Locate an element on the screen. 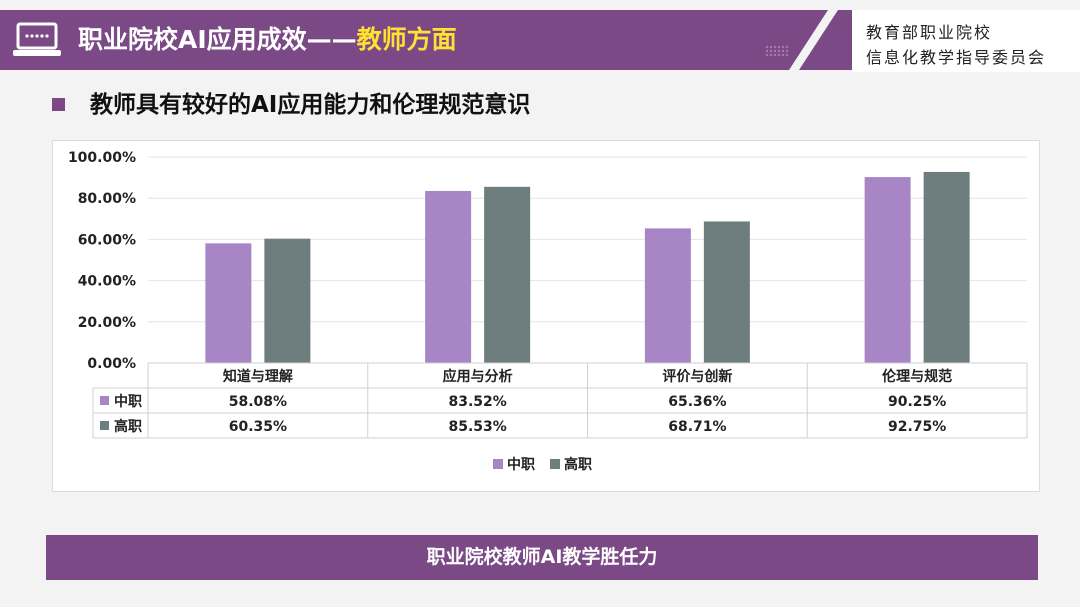  data-value-label: 68.71% is located at coordinates (697, 427).